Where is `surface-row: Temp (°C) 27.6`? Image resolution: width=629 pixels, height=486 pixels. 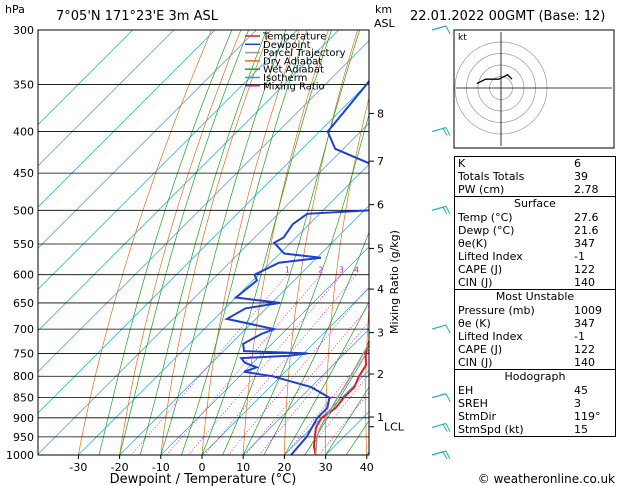
surface-row: Temp (°C) 27.6 is located at coordinates (535, 217).